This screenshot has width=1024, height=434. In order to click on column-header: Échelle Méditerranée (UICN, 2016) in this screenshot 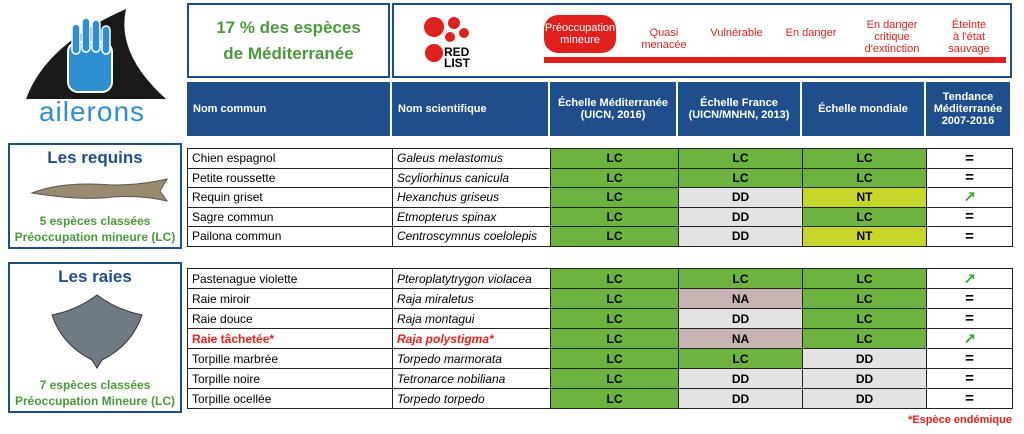, I will do `click(614, 109)`.